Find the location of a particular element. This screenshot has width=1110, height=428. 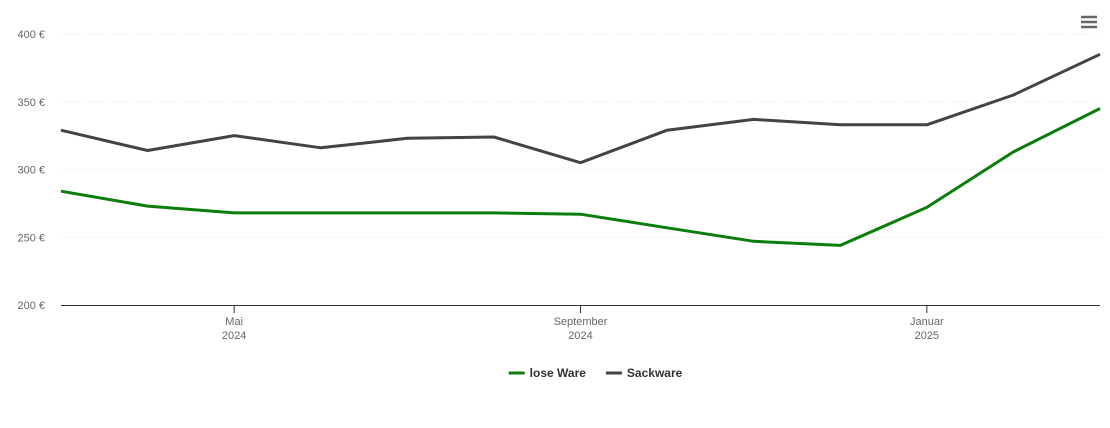

legend-item: lose Ware is located at coordinates (547, 373).